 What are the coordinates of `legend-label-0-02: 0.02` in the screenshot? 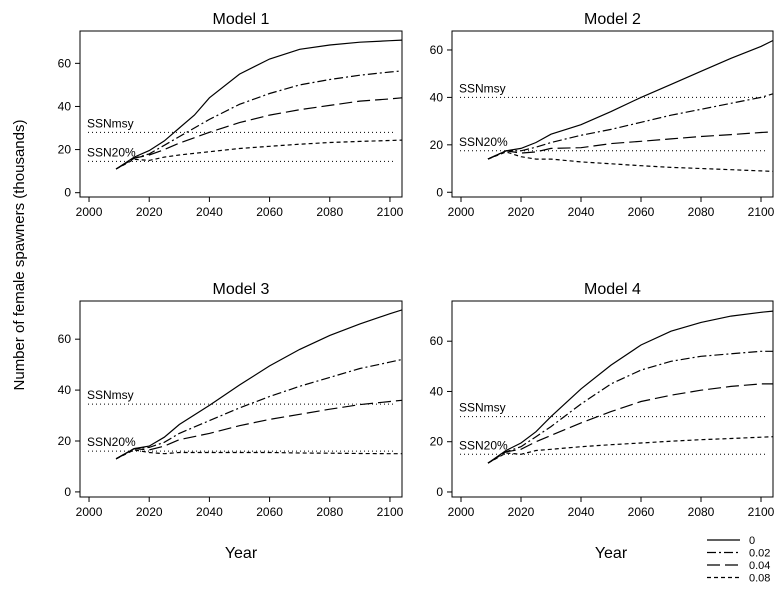 It's located at (759, 554).